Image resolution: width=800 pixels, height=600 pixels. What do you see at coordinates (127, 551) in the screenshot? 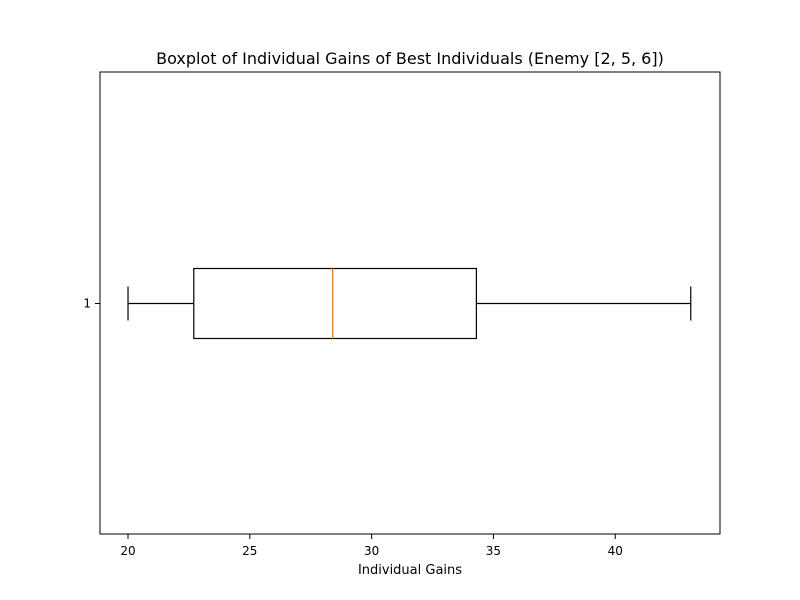
I see `x-tick-label: 20` at bounding box center [127, 551].